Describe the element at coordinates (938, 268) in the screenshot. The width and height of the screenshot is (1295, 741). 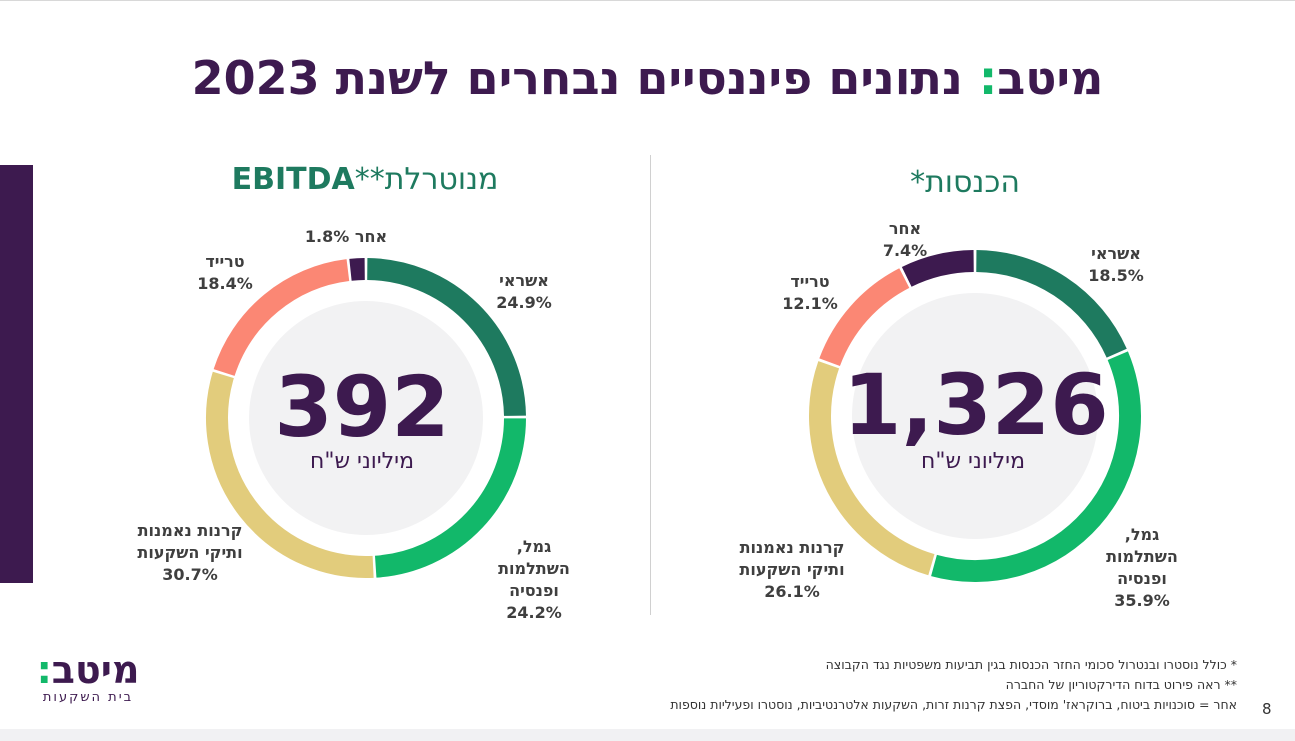
I see `revenue-segment-other` at that location.